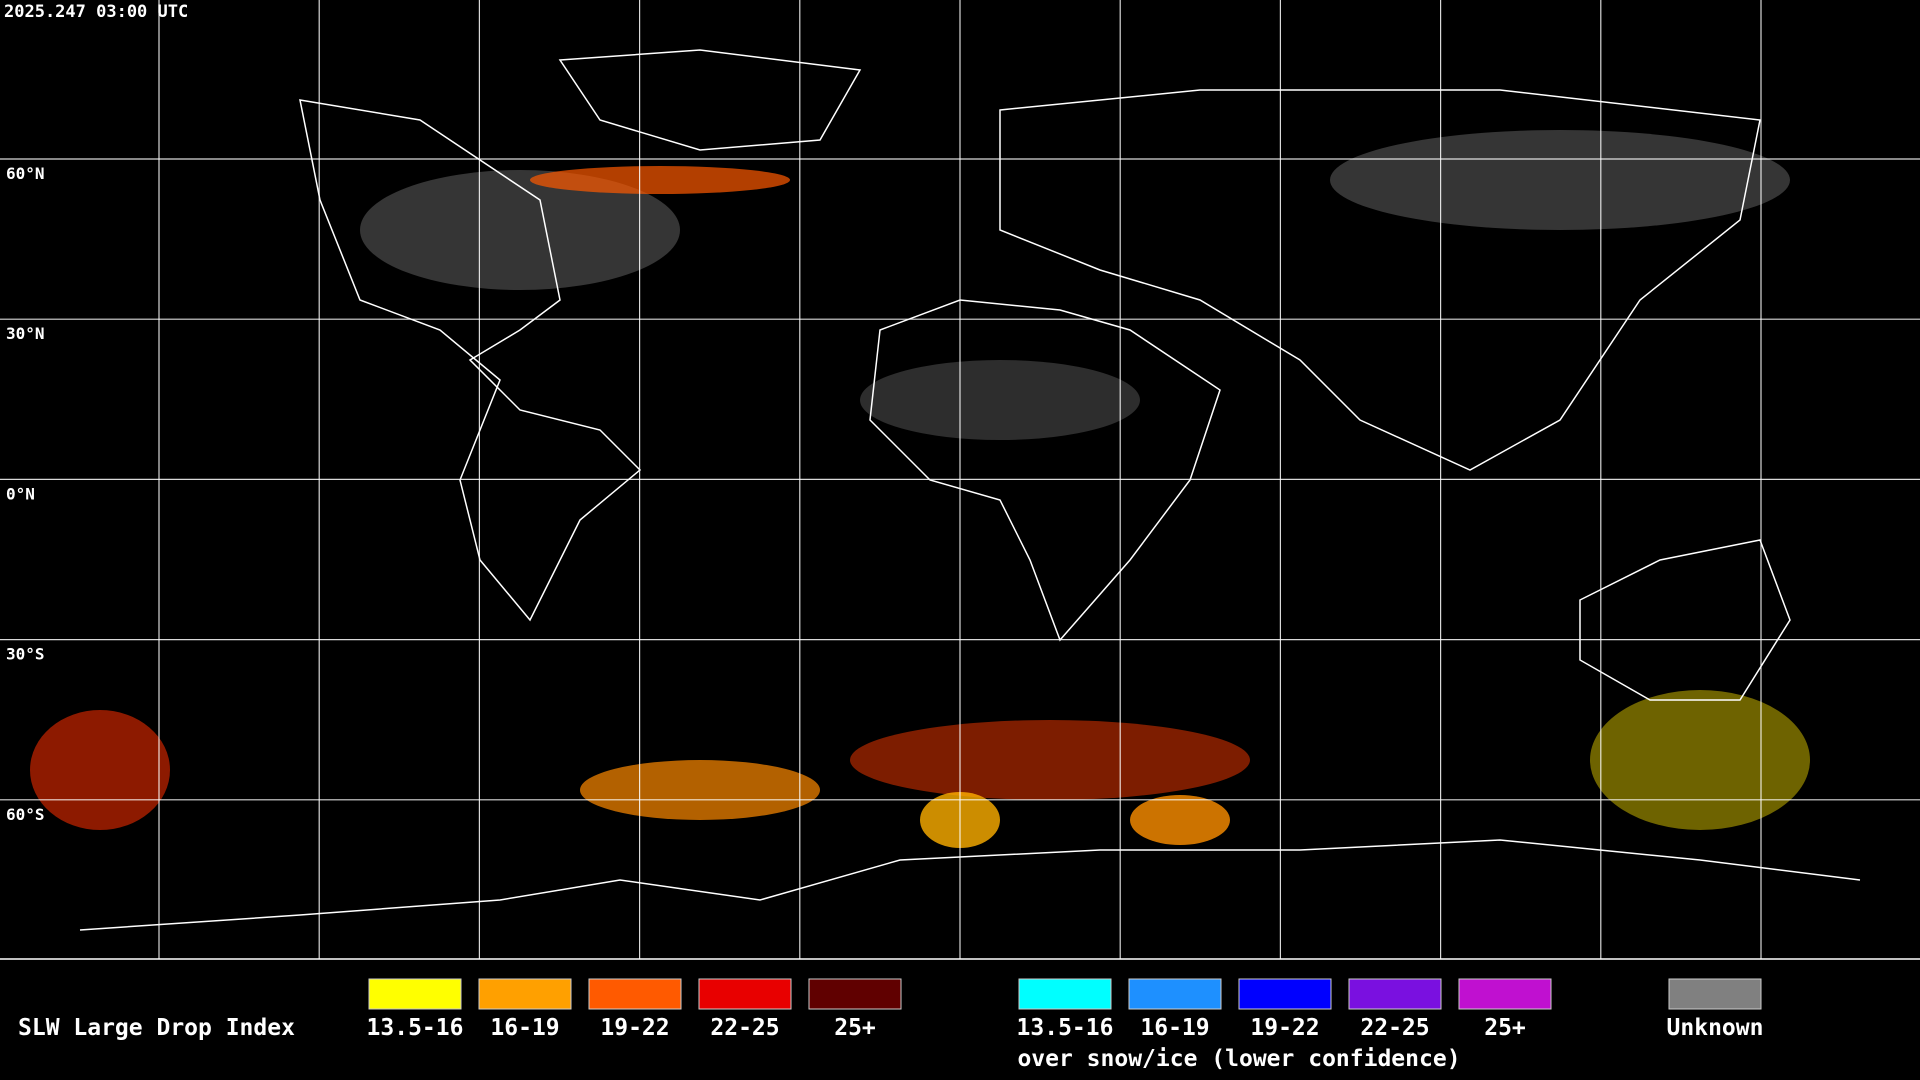  Describe the element at coordinates (156, 1028) in the screenshot. I see `legend-title: SLW Large Drop Index` at that location.